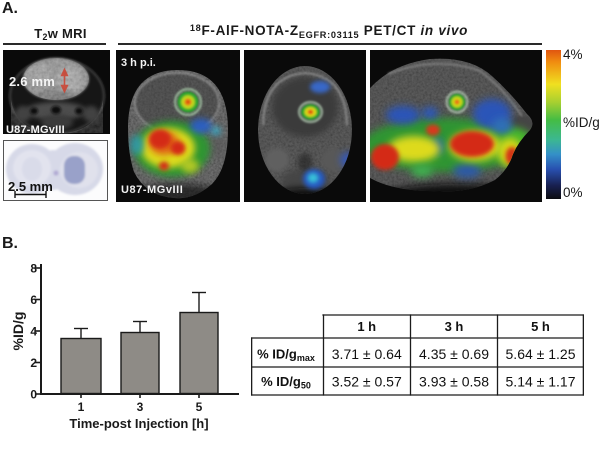 The image size is (600, 452). Describe the element at coordinates (18, 331) in the screenshot. I see `svg-text: %ID/g` at that location.